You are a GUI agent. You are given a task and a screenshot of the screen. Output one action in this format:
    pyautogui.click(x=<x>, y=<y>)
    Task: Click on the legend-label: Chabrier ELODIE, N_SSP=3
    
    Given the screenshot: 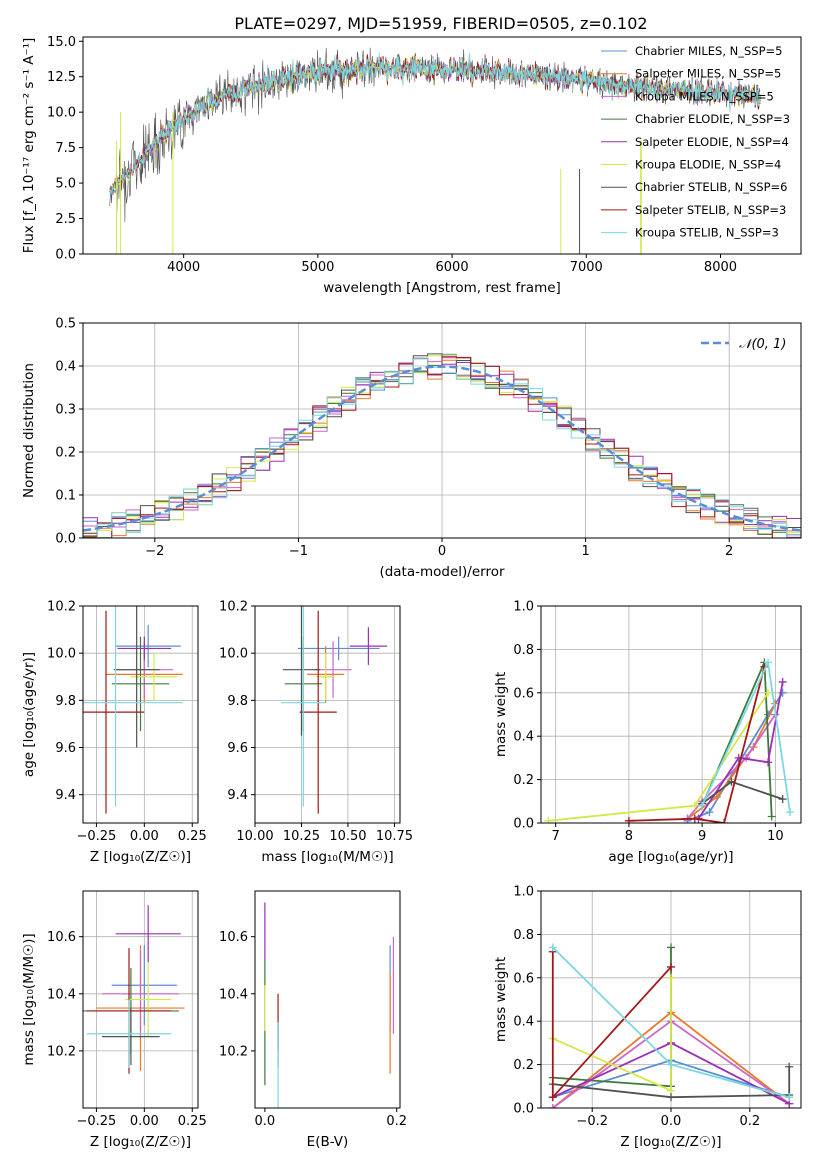 What is the action you would take?
    pyautogui.click(x=712, y=119)
    